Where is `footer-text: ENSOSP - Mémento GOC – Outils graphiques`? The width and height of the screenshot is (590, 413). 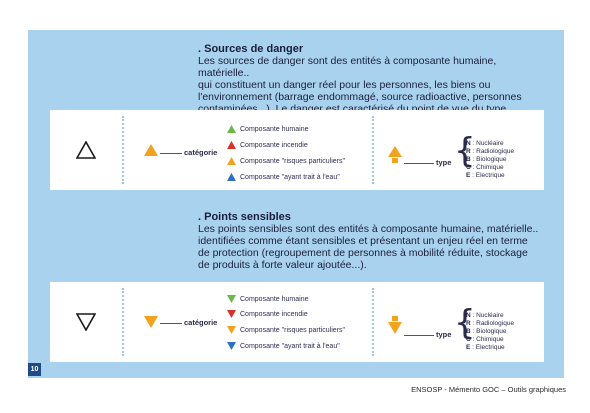 footer-text: ENSOSP - Mémento GOC – Outils graphiques is located at coordinates (488, 389).